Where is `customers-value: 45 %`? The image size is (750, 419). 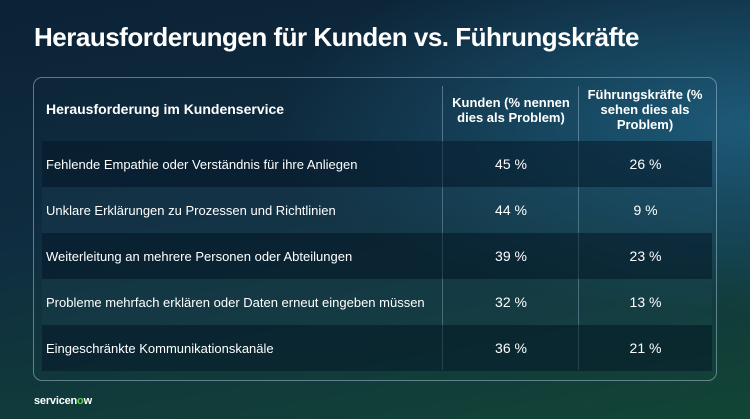
customers-value: 45 % is located at coordinates (511, 164).